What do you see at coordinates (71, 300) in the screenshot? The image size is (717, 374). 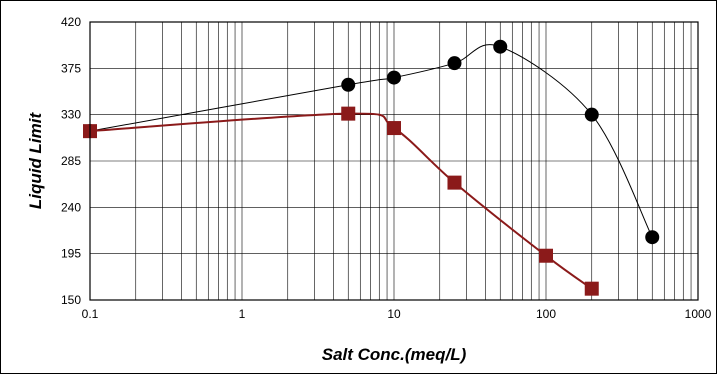 I see `y-tick-label: 150` at bounding box center [71, 300].